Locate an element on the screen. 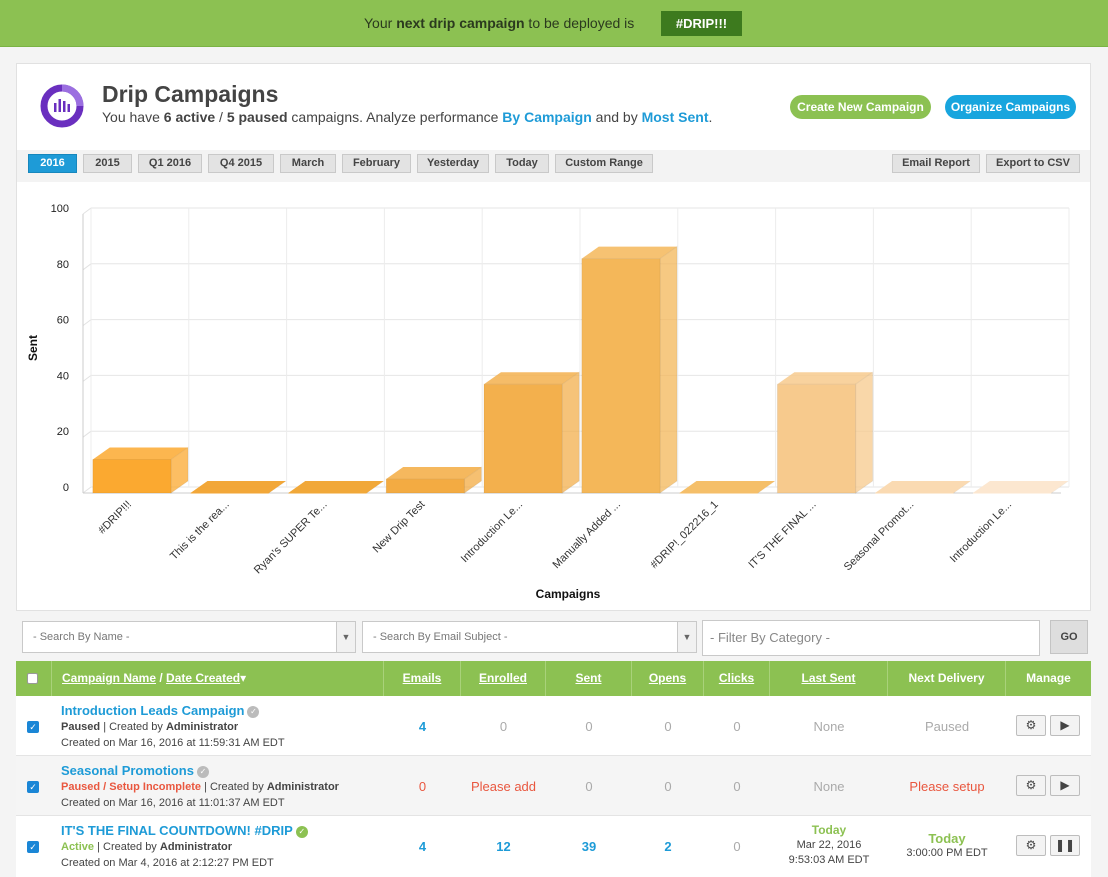 The height and width of the screenshot is (877, 1108). go-button: GO is located at coordinates (1069, 637).